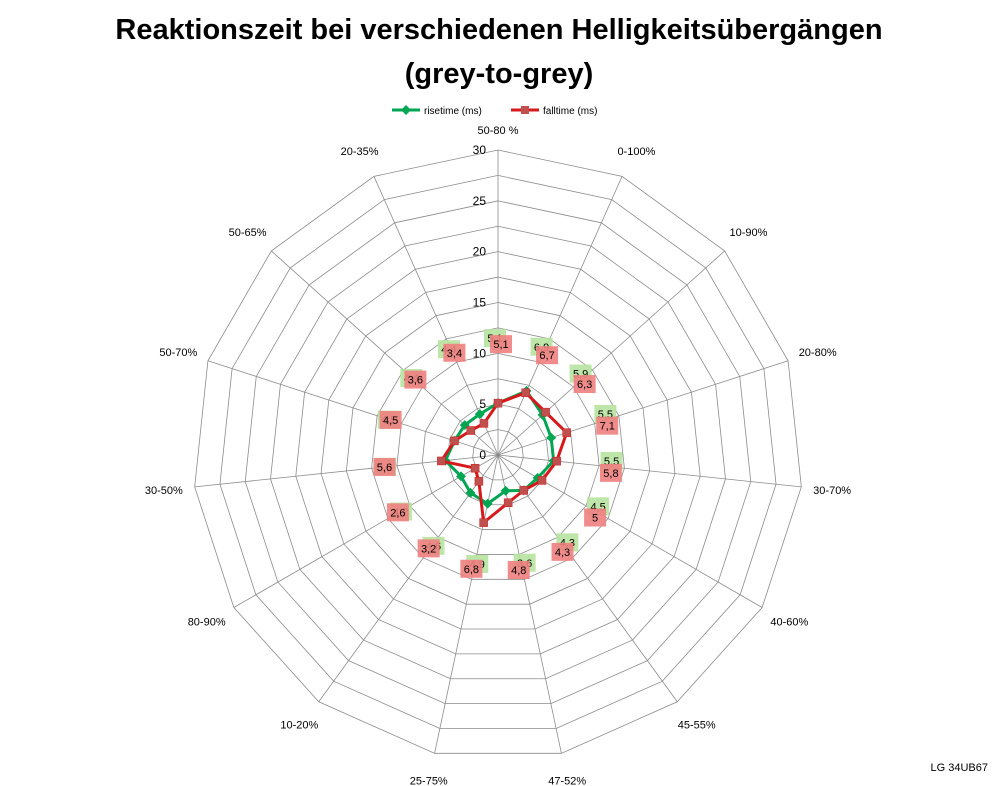 The image size is (998, 786). What do you see at coordinates (207, 623) in the screenshot?
I see `category-label: 80-90%` at bounding box center [207, 623].